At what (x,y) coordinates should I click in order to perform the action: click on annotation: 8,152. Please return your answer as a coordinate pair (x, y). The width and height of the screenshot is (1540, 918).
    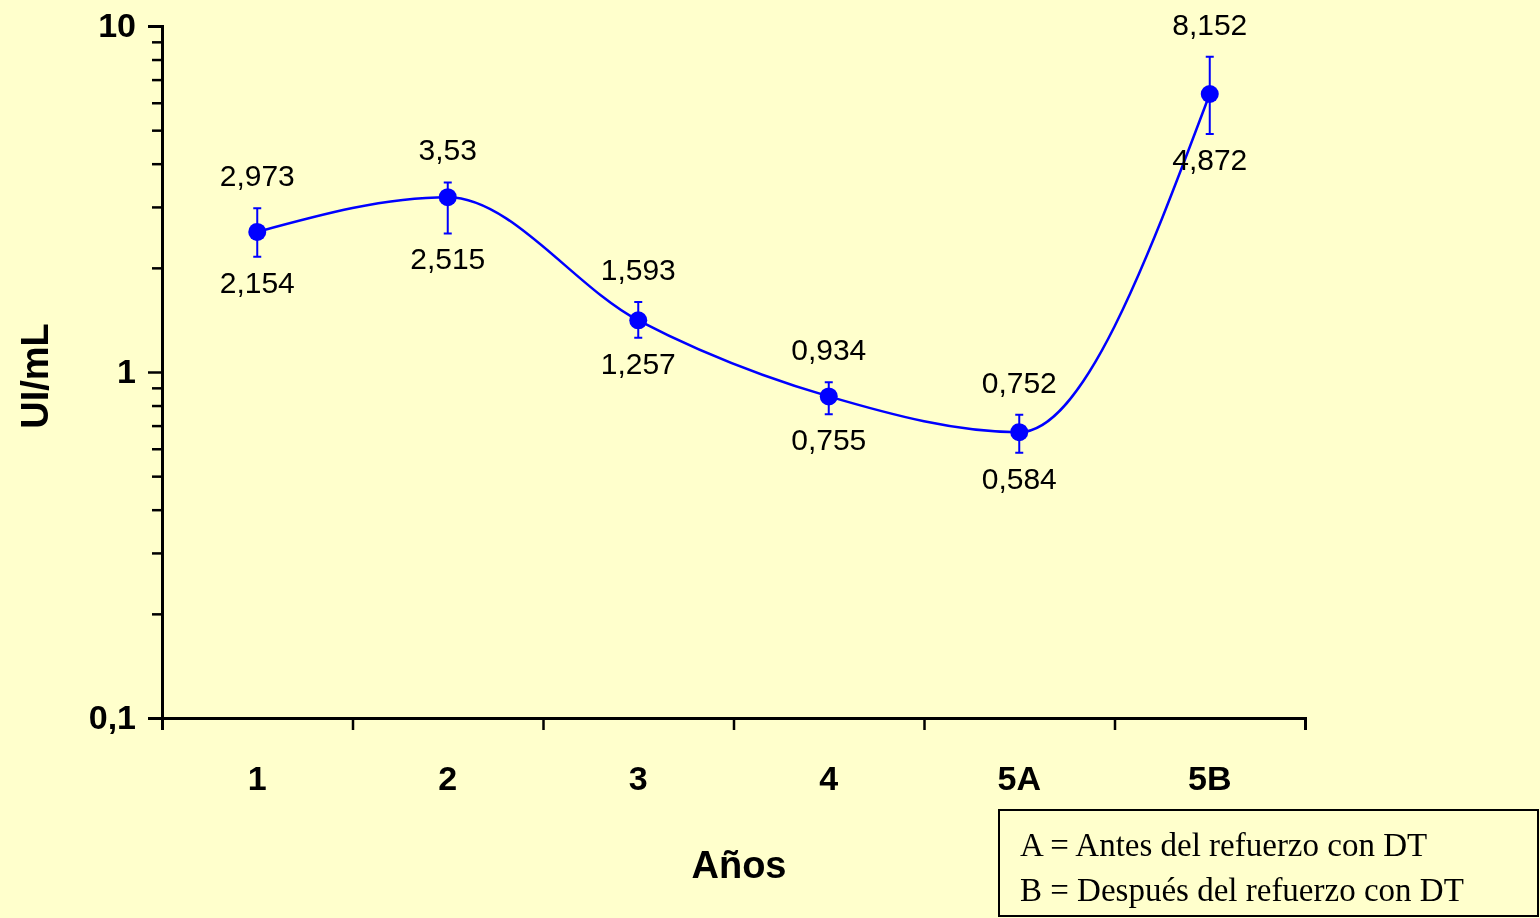
    Looking at the image, I should click on (1210, 24).